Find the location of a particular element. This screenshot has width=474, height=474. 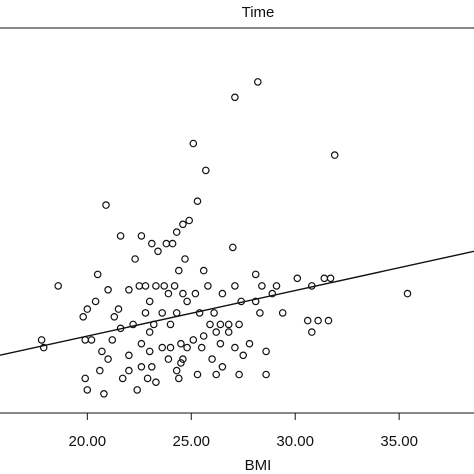

x-ticks-layer: 20.00 25.00 30.00 35.00 is located at coordinates (243, 431).